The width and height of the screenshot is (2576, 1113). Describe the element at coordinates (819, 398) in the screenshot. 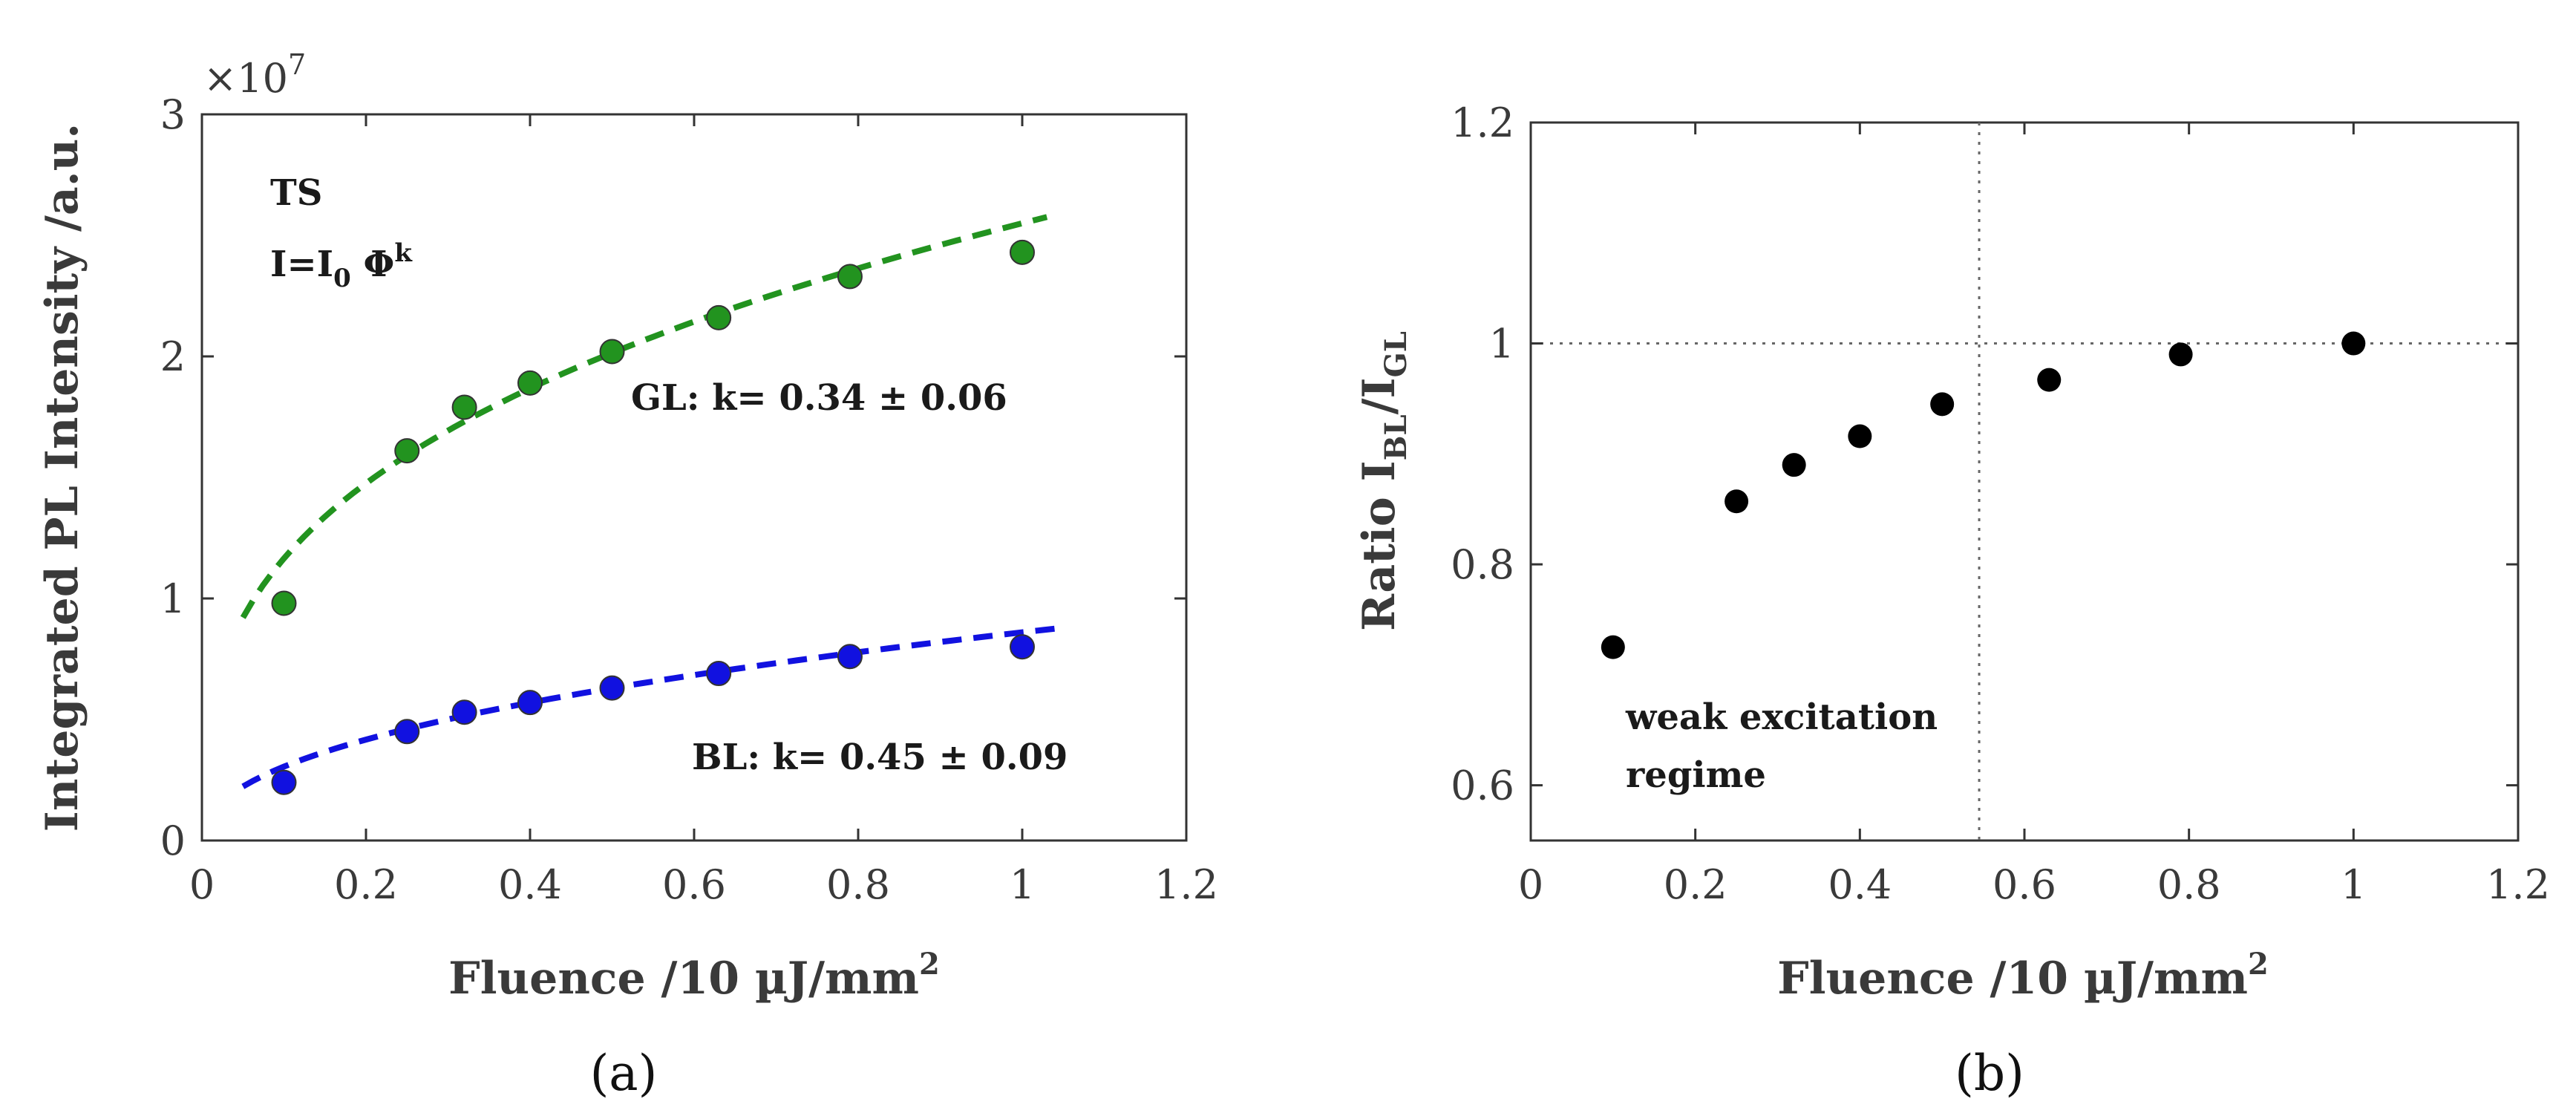

I see `gl-fit-label: GL: k= 0.34 ± 0.06` at that location.